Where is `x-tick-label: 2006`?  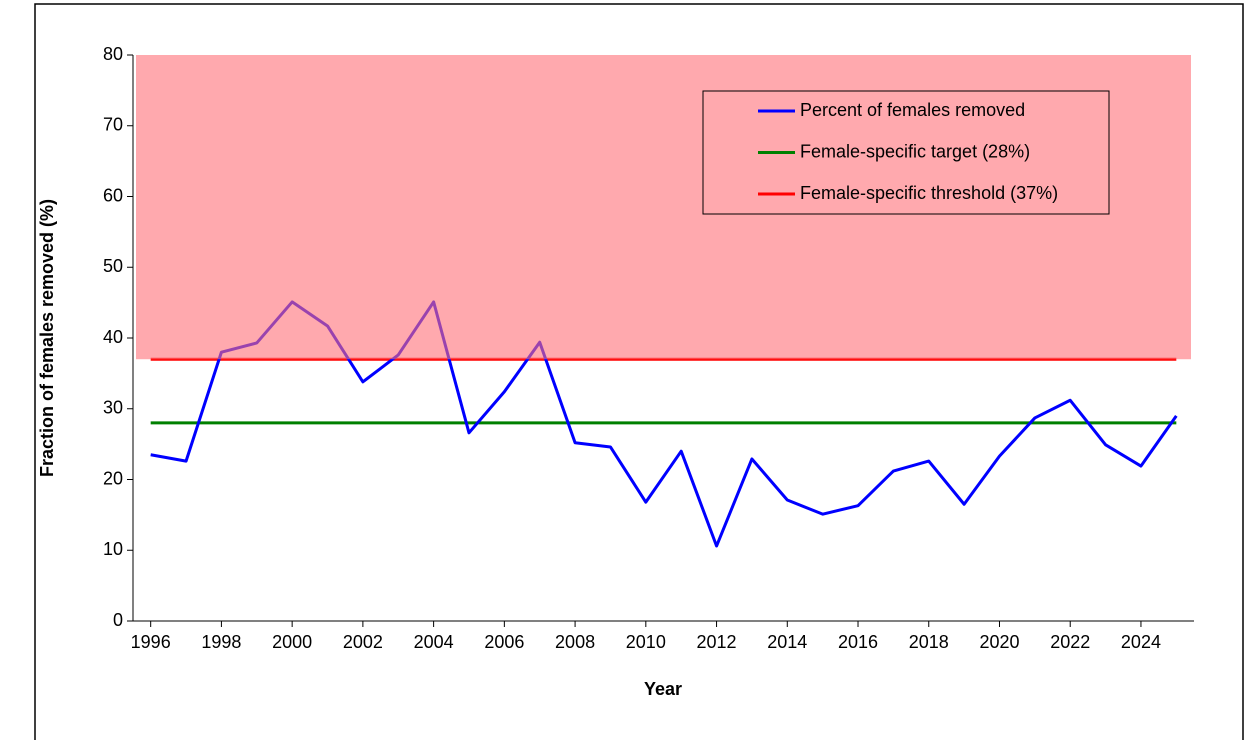
x-tick-label: 2006 is located at coordinates (504, 642).